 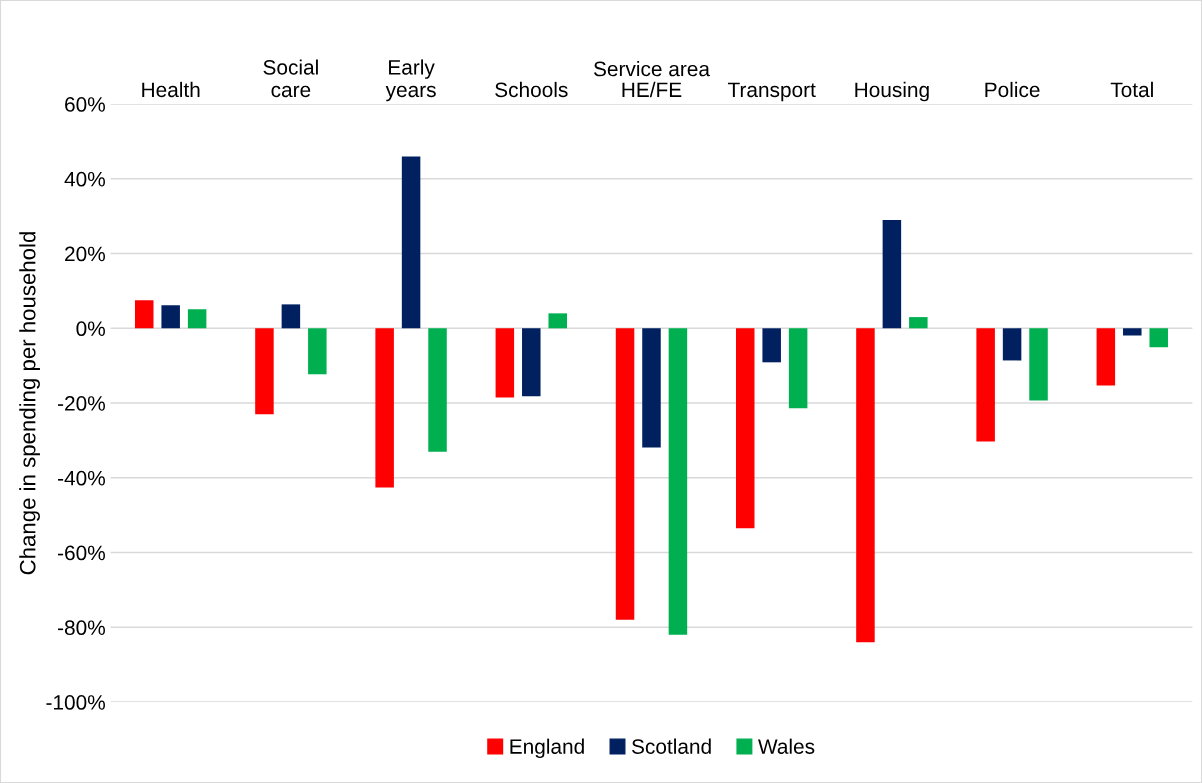 I want to click on y-tick-label: 40%, so click(x=84, y=179).